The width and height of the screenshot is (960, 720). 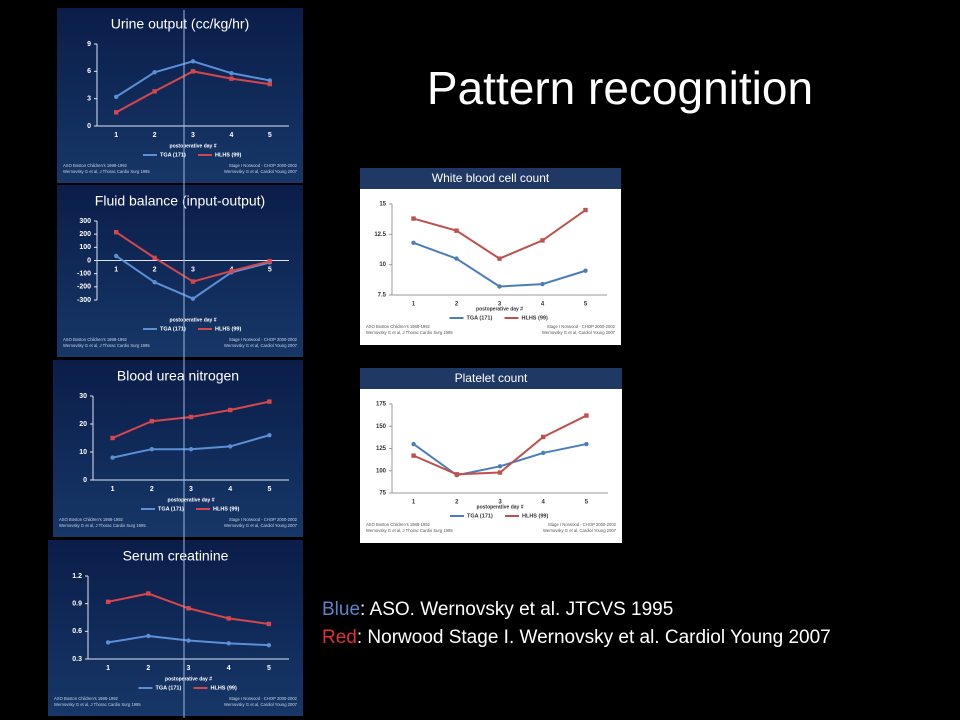 What do you see at coordinates (381, 427) in the screenshot?
I see `y-tick-label: 150` at bounding box center [381, 427].